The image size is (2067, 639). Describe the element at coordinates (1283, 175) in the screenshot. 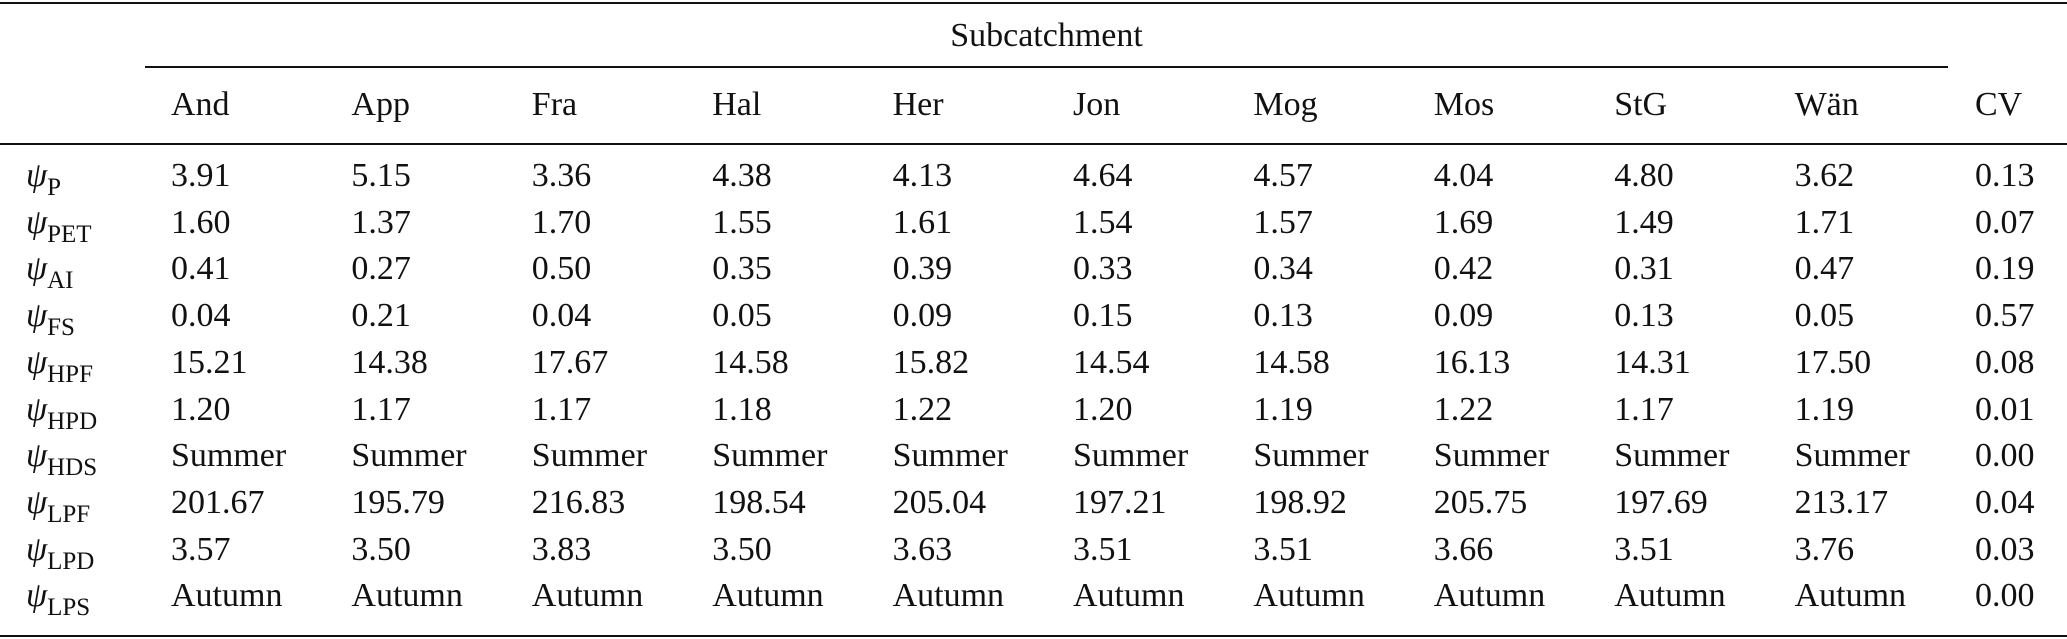

I see `cell: 4.57` at that location.